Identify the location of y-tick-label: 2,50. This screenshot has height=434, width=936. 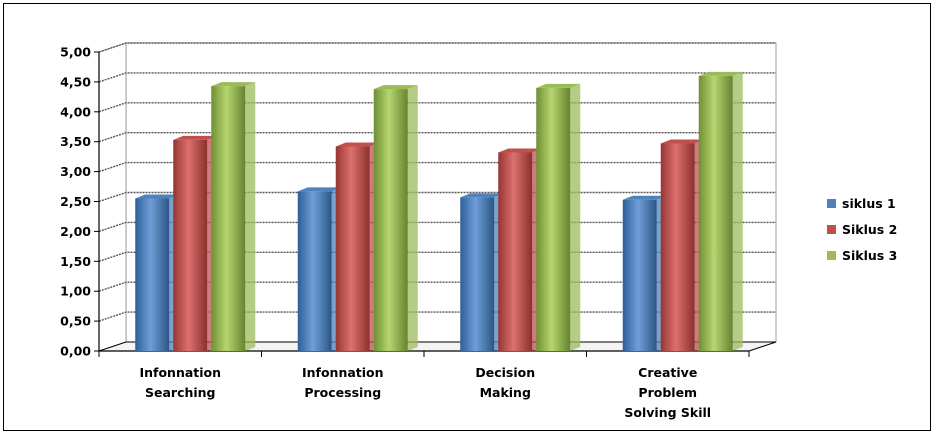
(75, 201).